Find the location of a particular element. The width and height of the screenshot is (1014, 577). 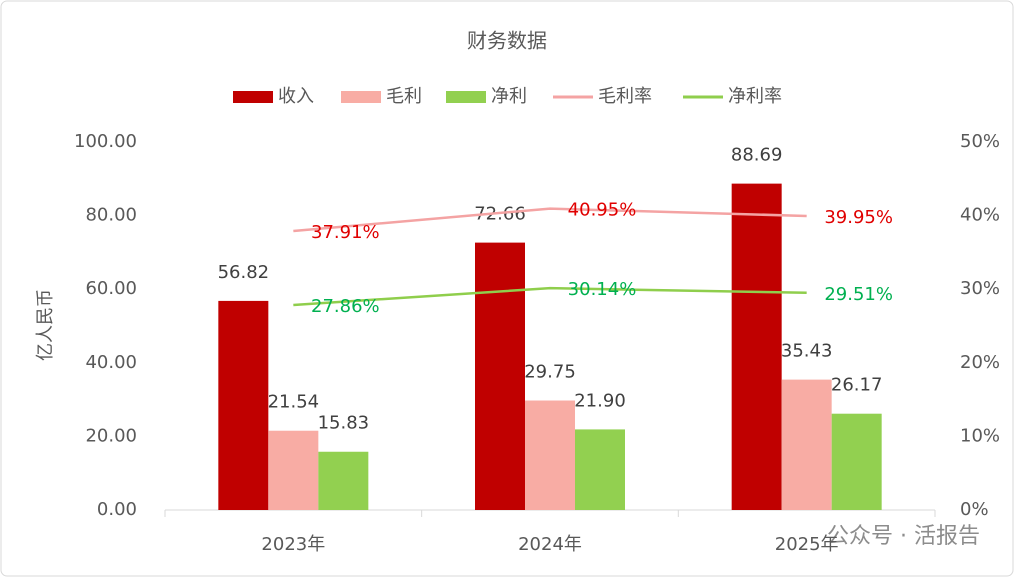

y-tick-label: 60.00 is located at coordinates (111, 288).